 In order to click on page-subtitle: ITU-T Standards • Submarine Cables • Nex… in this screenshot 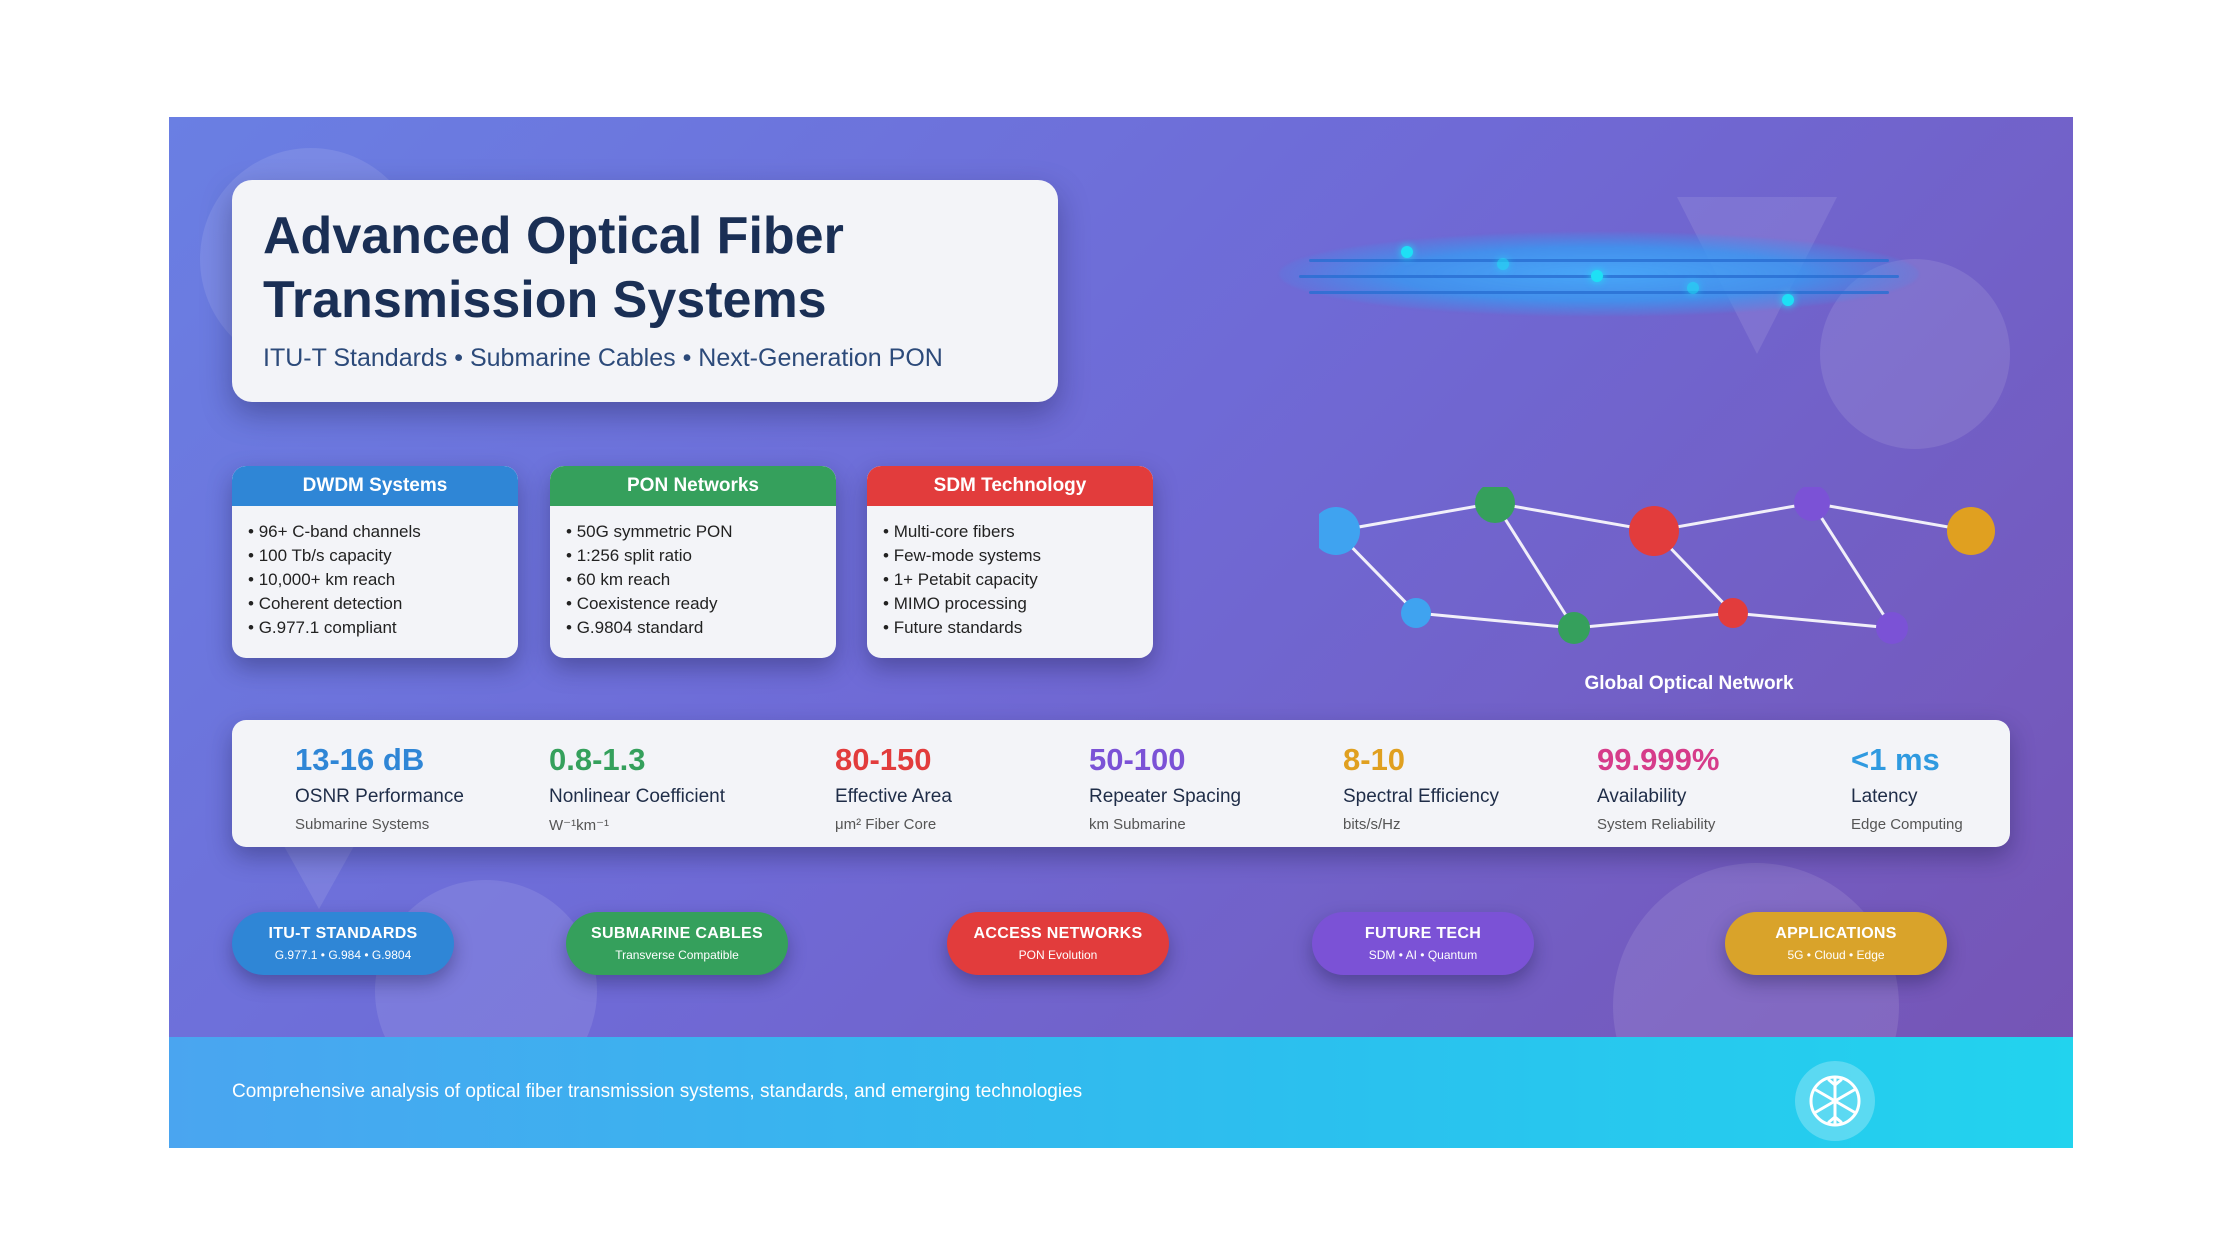, I will do `click(603, 358)`.